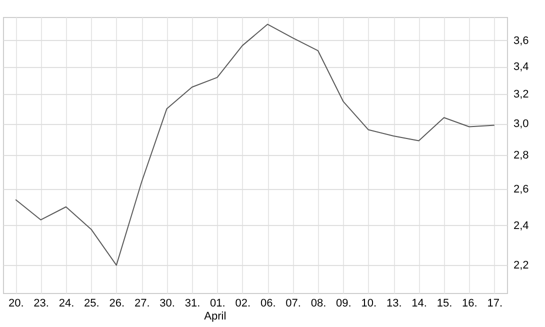  Describe the element at coordinates (318, 304) in the screenshot. I see `x-tick-label: 08.` at that location.